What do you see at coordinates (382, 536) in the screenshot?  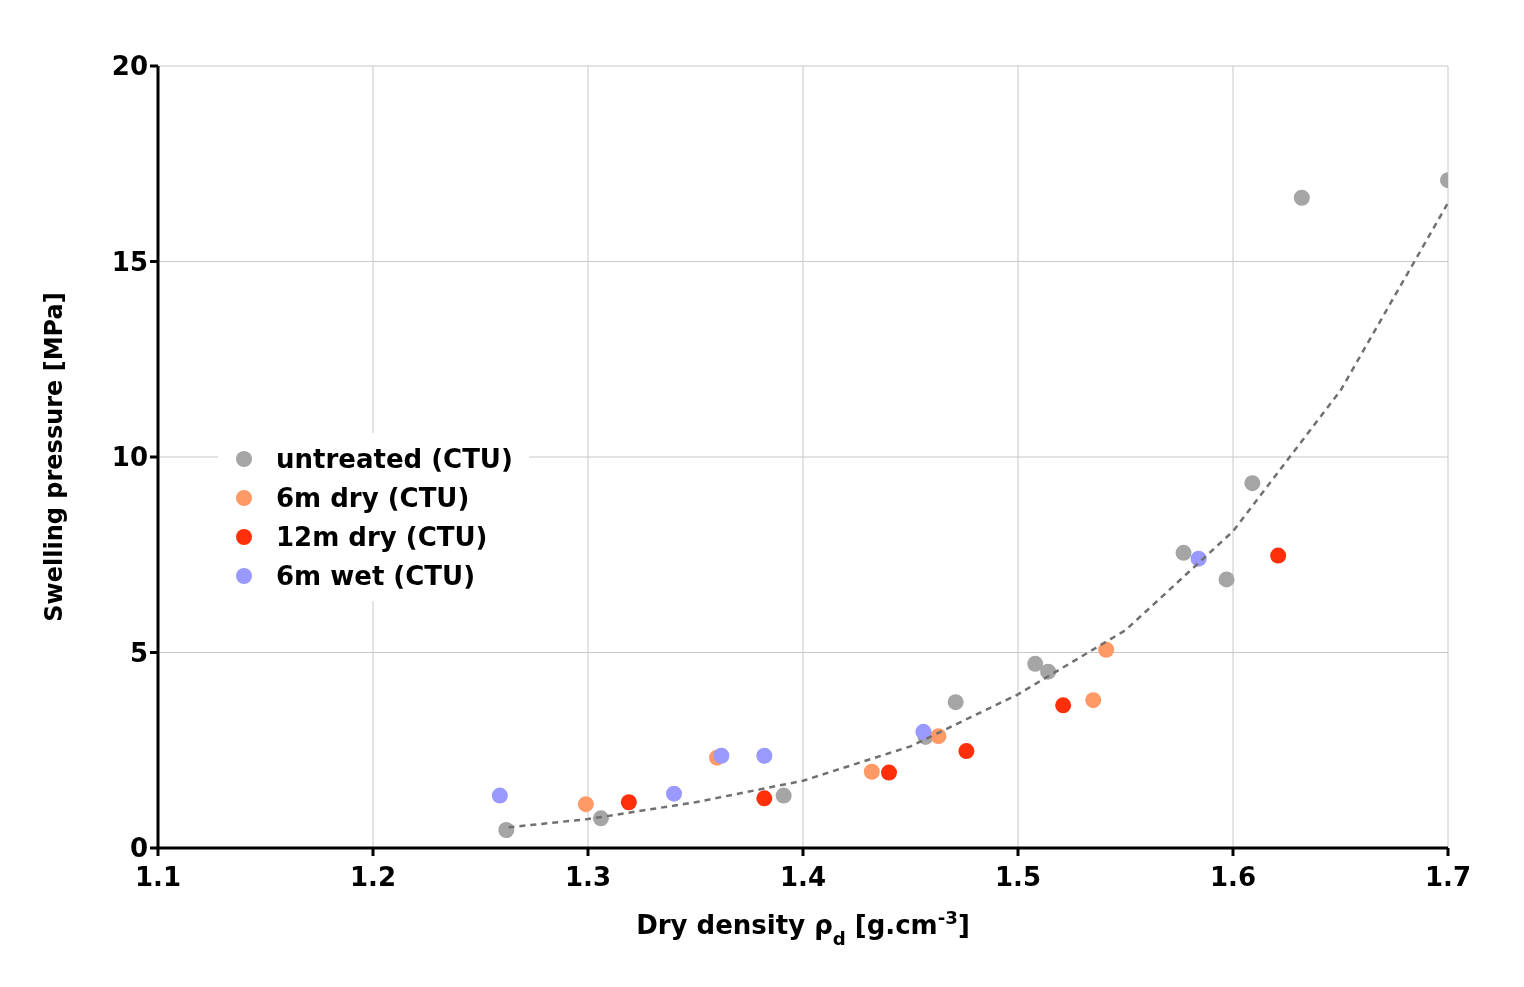 I see `legend-label: 12m dry (CTU)` at bounding box center [382, 536].